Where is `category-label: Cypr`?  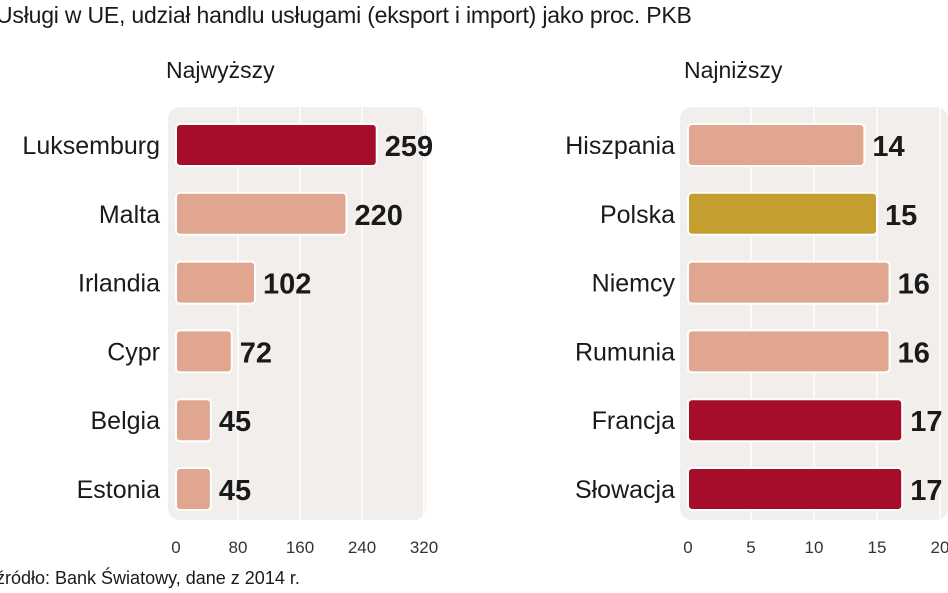
category-label: Cypr is located at coordinates (133, 352).